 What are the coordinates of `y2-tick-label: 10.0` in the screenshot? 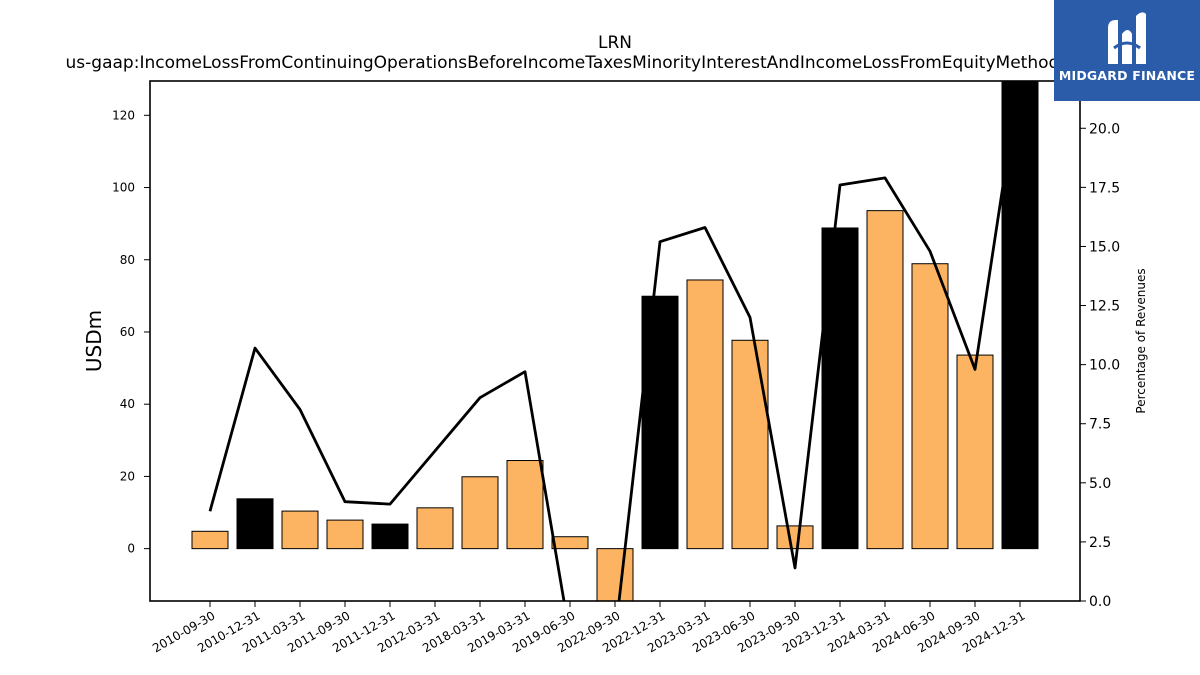 It's located at (1104, 366).